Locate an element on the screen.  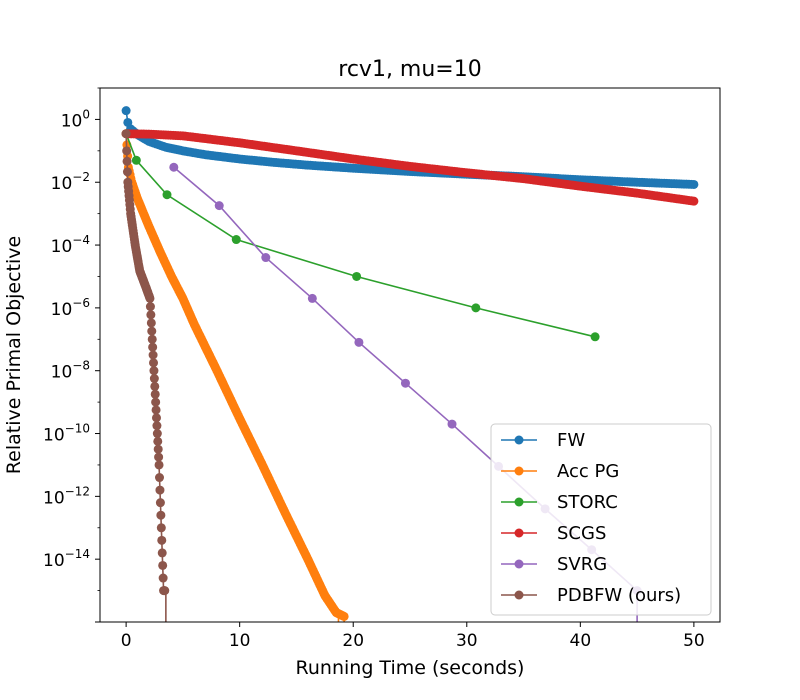
legend-label: SVRG is located at coordinates (582, 564).